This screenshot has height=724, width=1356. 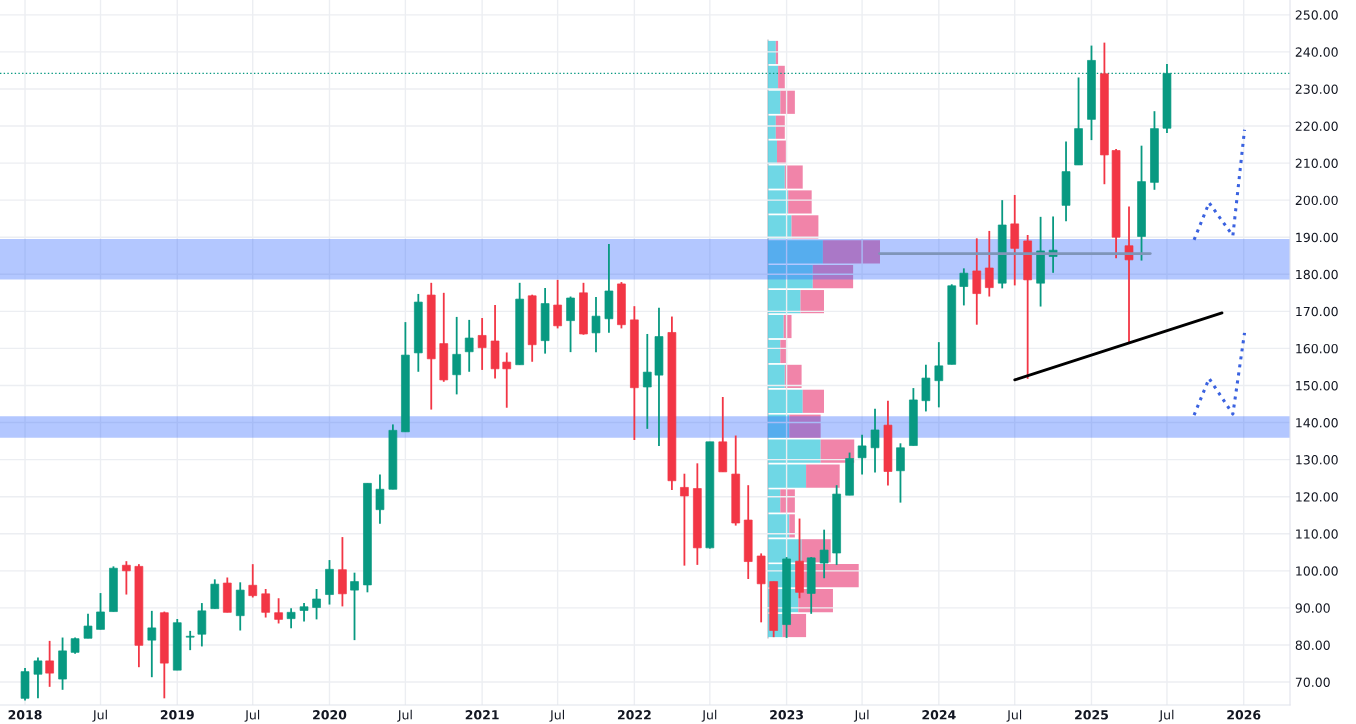 I want to click on y-tick-label: 240.00, so click(x=1316, y=52).